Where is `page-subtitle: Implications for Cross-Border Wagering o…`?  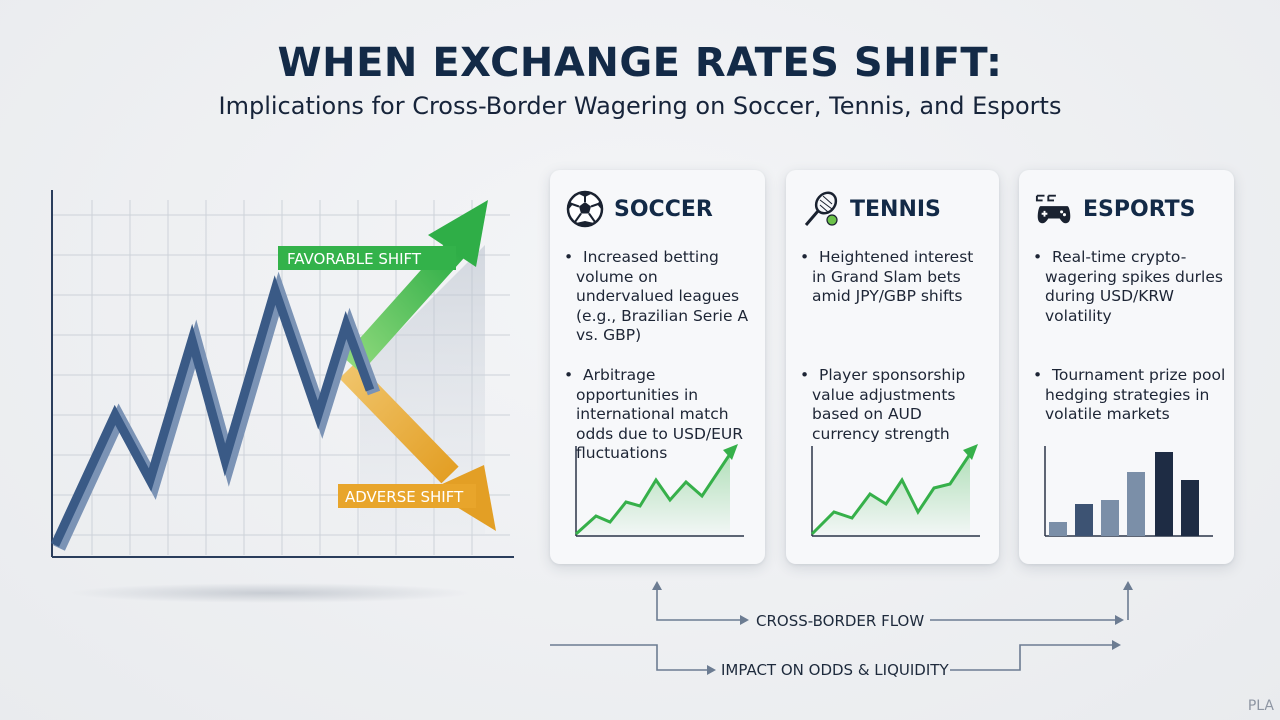
page-subtitle: Implications for Cross-Border Wagering o… is located at coordinates (640, 106).